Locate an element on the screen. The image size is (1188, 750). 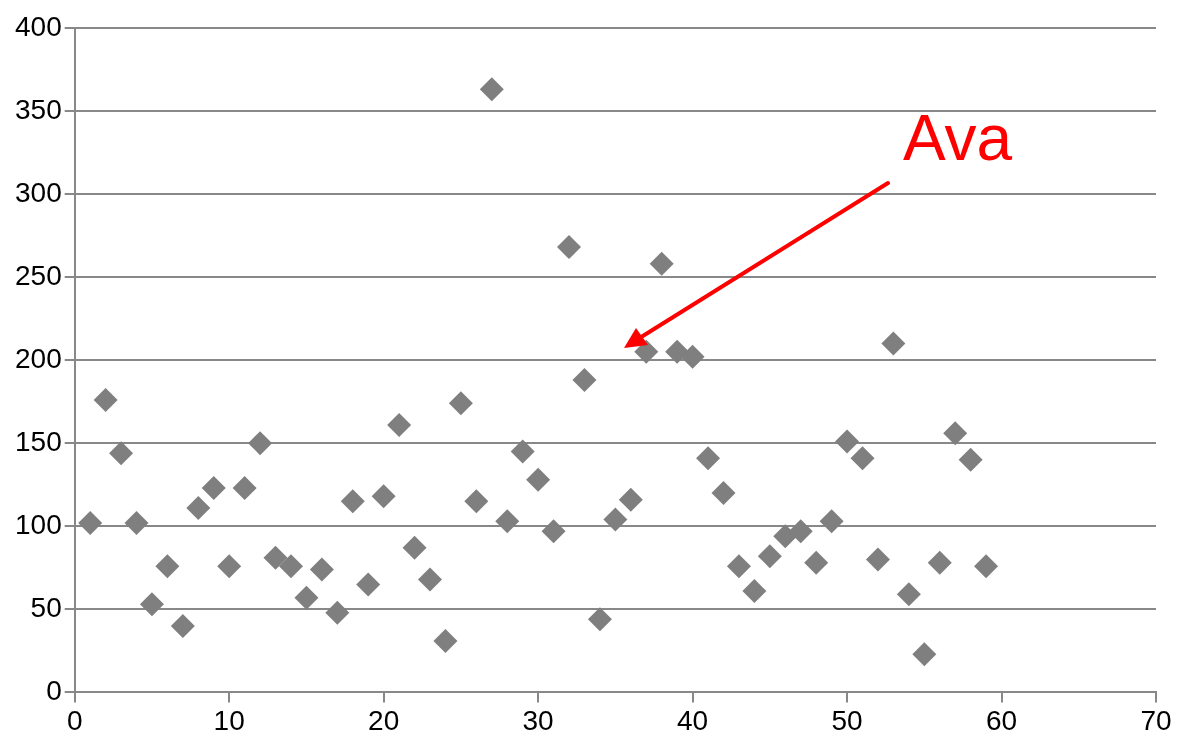
y-tick-label: 200 is located at coordinates (38, 358).